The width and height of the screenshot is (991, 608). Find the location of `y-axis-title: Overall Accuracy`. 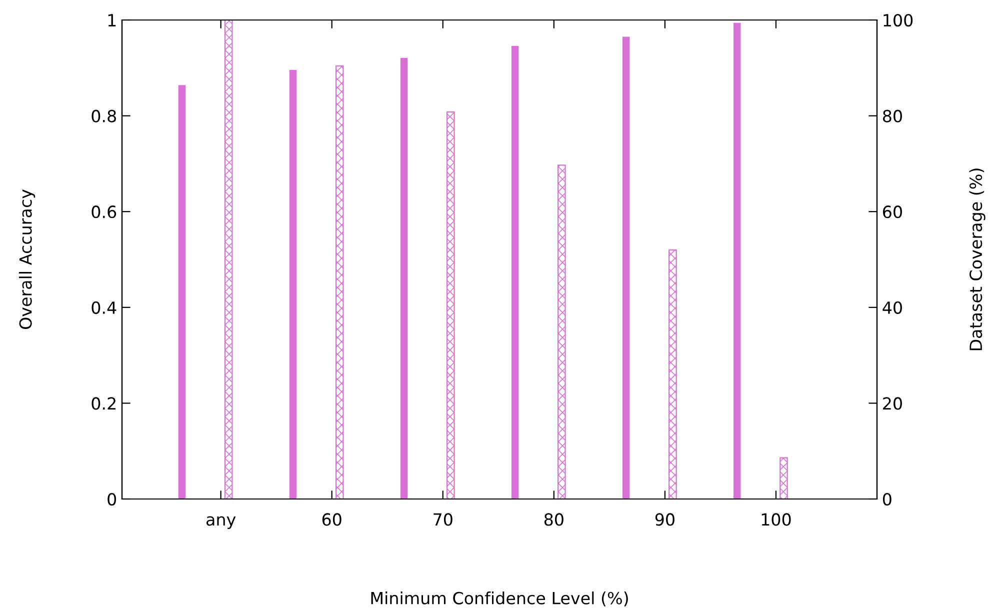

y-axis-title: Overall Accuracy is located at coordinates (27, 260).